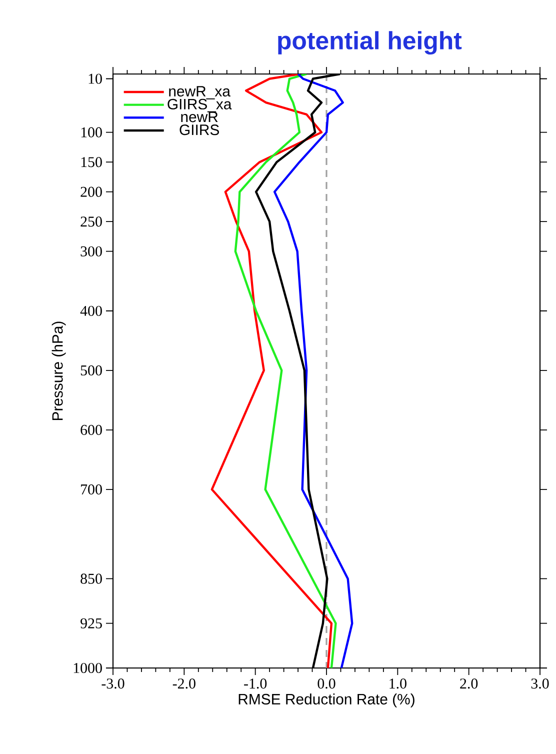  I want to click on legend-label: newR_xa, so click(199, 93).